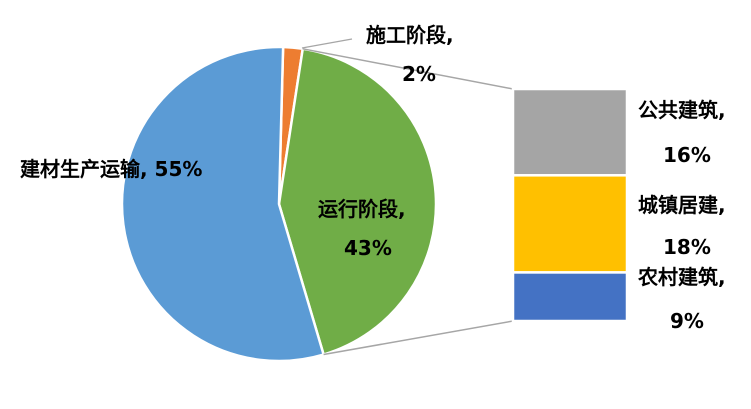  I want to click on slice-label-operation: 运行阶段,, so click(362, 209).